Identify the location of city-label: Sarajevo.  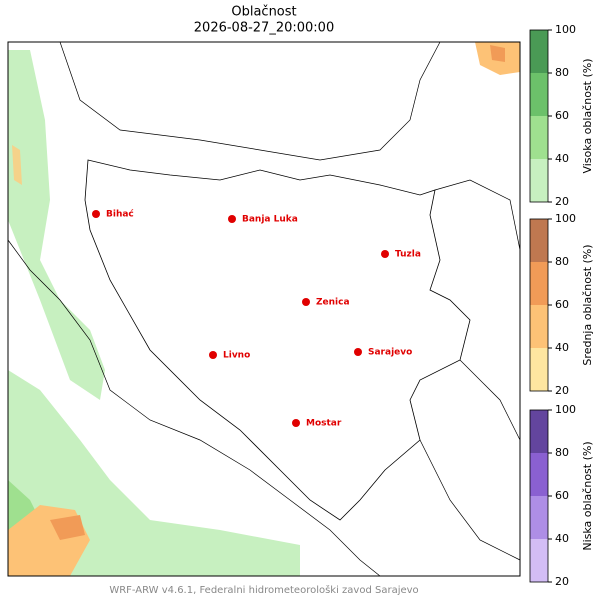
(390, 353).